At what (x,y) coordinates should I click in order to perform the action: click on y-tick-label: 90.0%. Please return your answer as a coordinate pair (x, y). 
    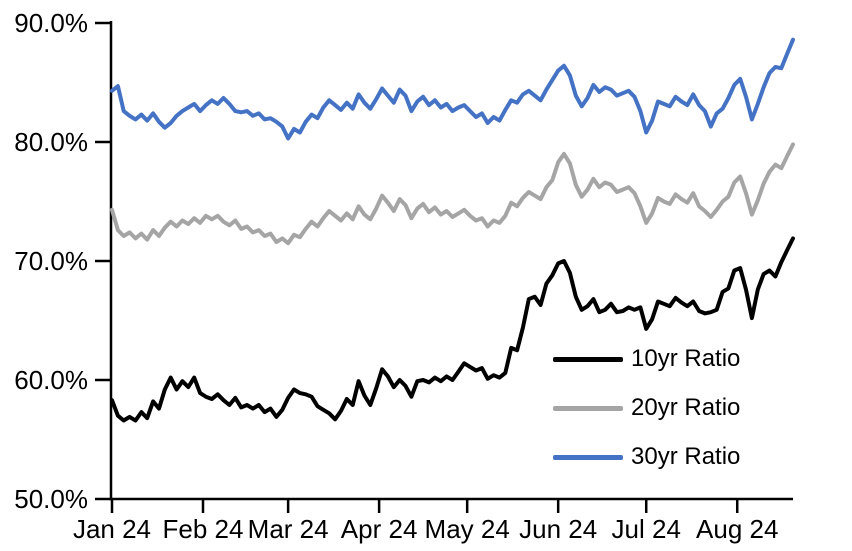
    Looking at the image, I should click on (51, 23).